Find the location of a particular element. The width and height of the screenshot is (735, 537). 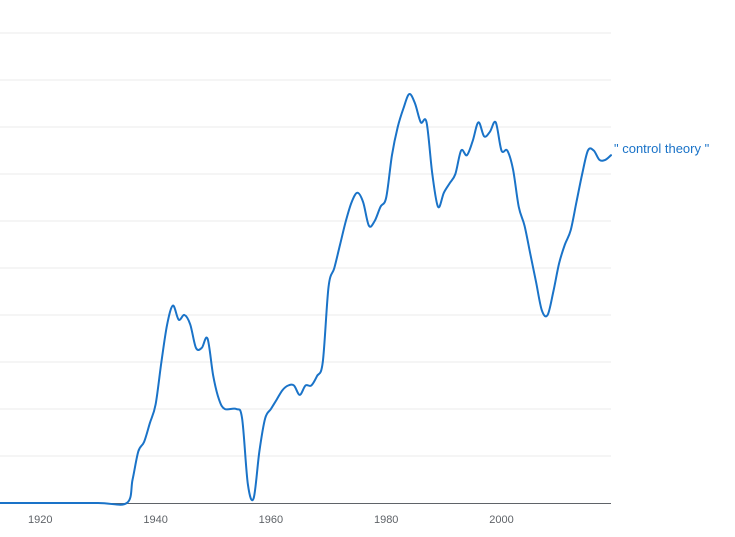

x-tick-label: 1960 is located at coordinates (271, 520).